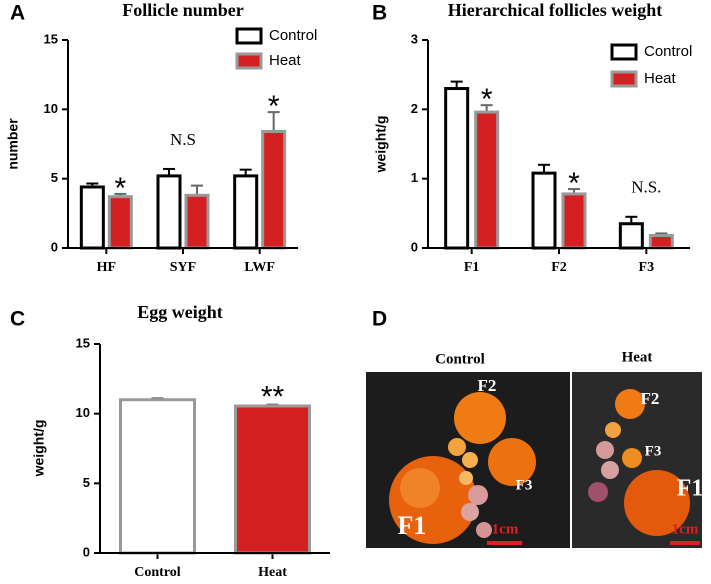 Image resolution: width=711 pixels, height=584 pixels. What do you see at coordinates (182, 10) in the screenshot?
I see `chart-title: Follicle number` at bounding box center [182, 10].